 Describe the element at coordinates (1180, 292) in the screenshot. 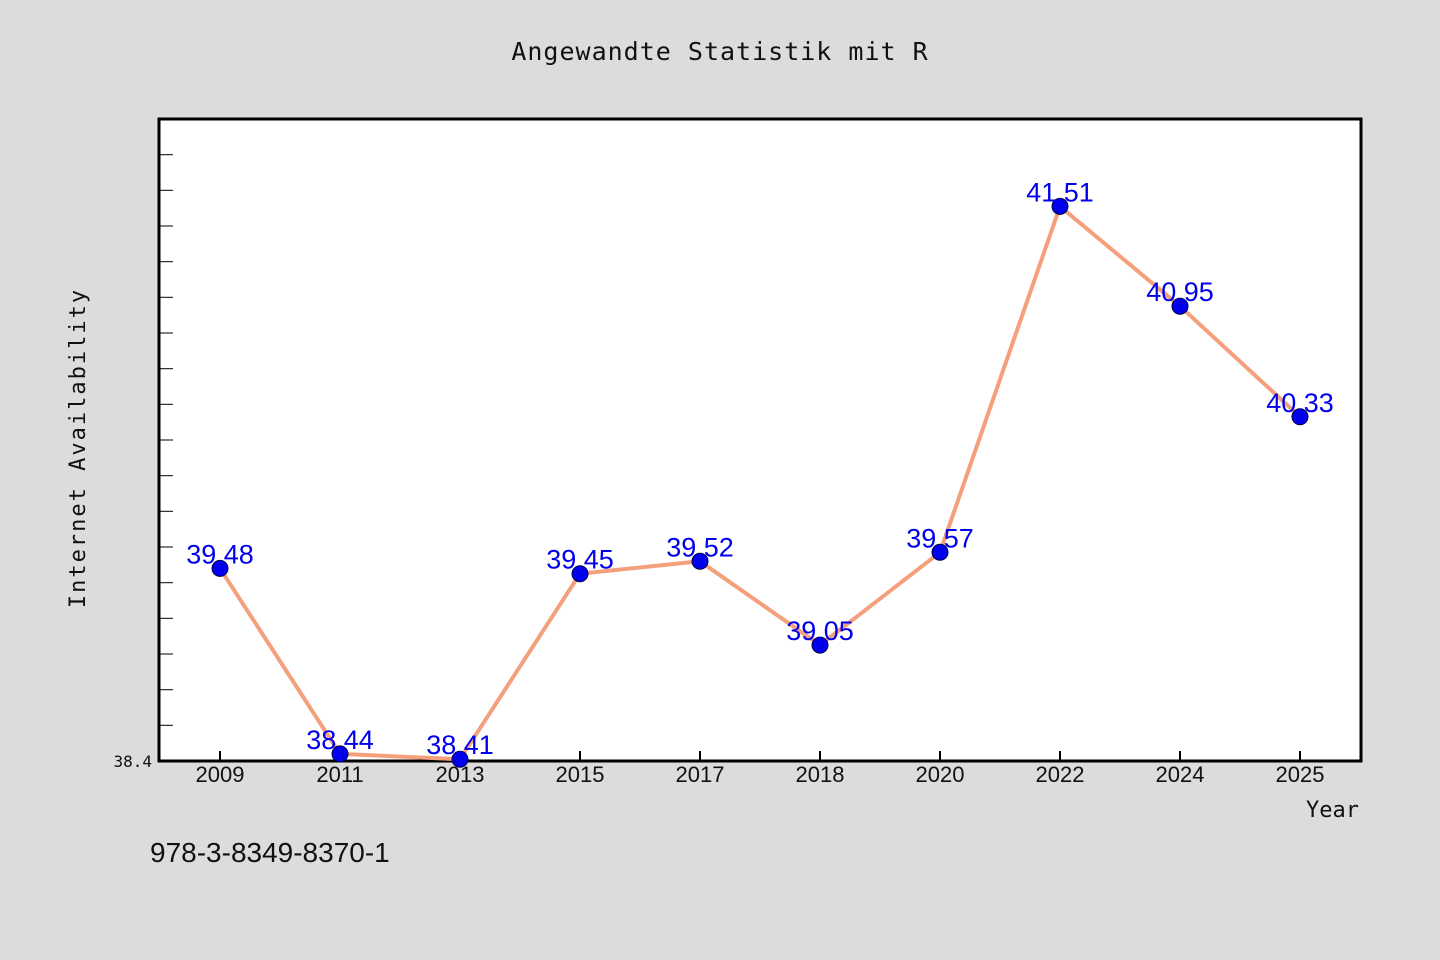

I see `data-label: 40.95` at that location.